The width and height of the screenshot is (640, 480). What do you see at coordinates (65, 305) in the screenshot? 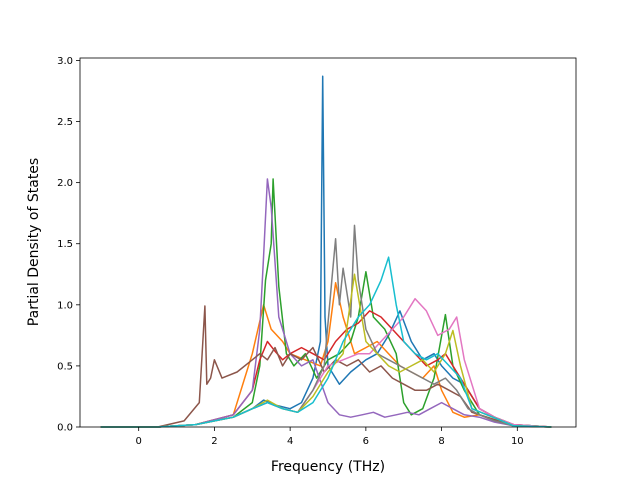
I see `y-tick-label: 1.0` at bounding box center [65, 305].